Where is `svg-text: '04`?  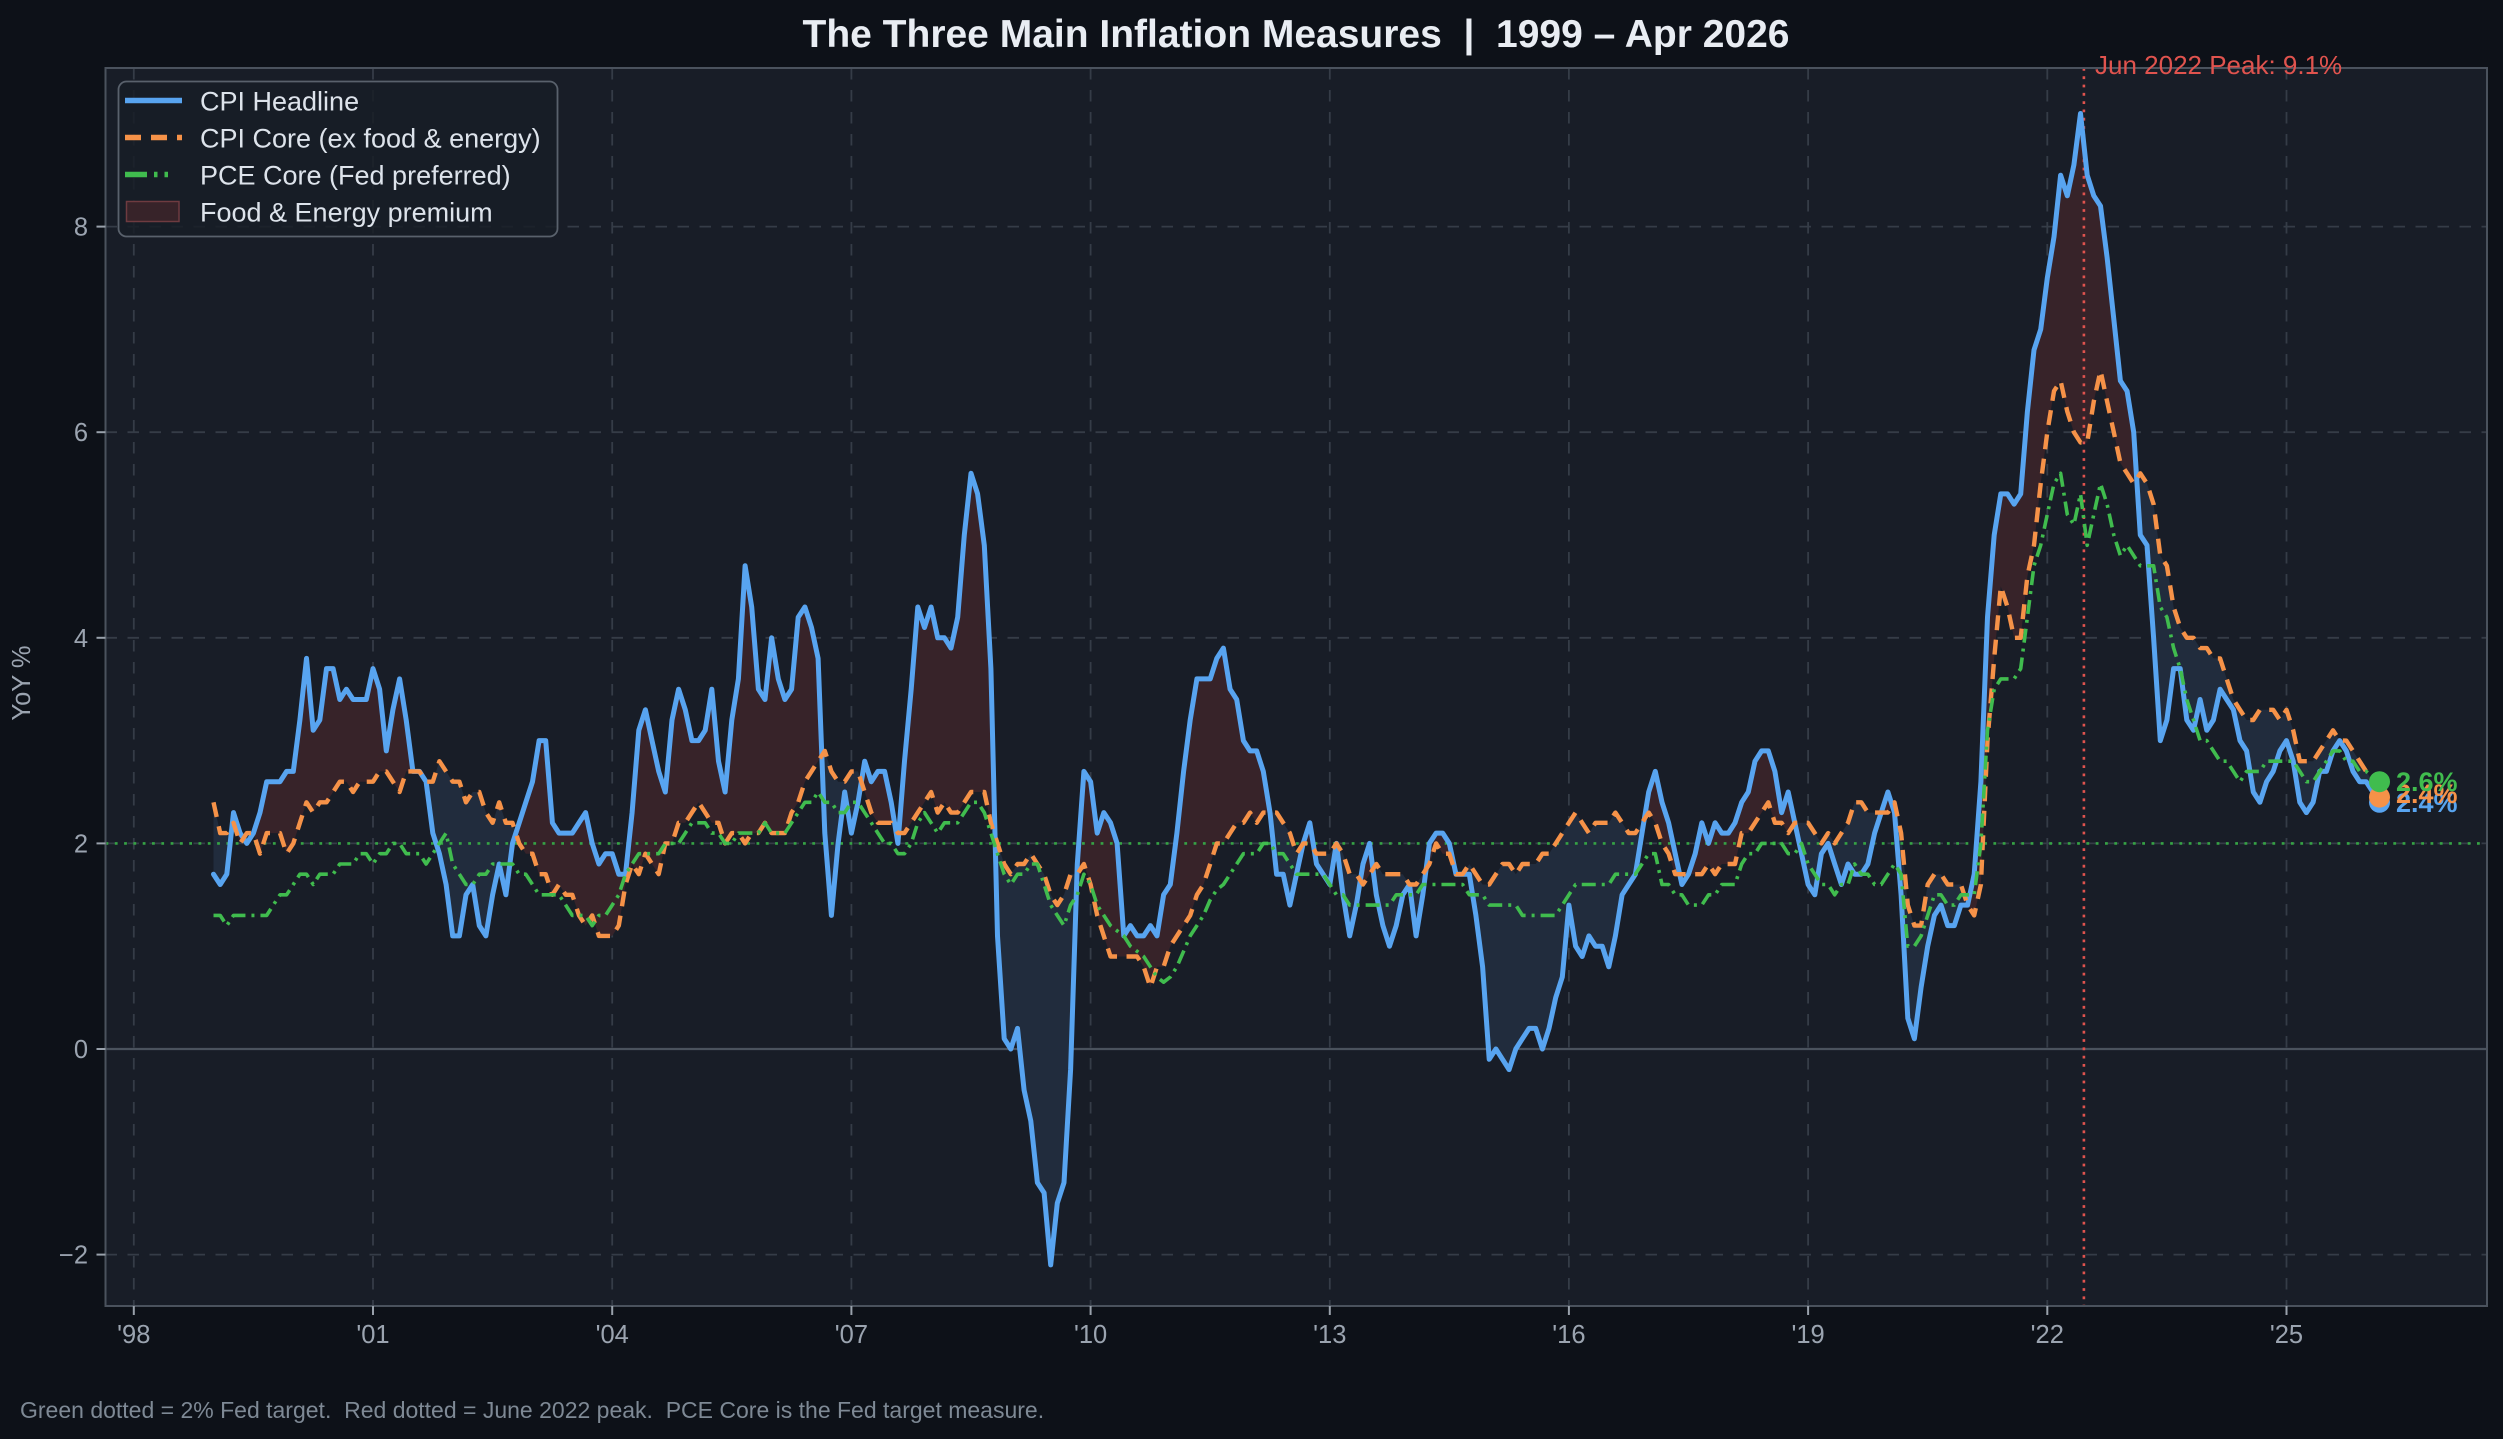
svg-text: '04 is located at coordinates (612, 1335).